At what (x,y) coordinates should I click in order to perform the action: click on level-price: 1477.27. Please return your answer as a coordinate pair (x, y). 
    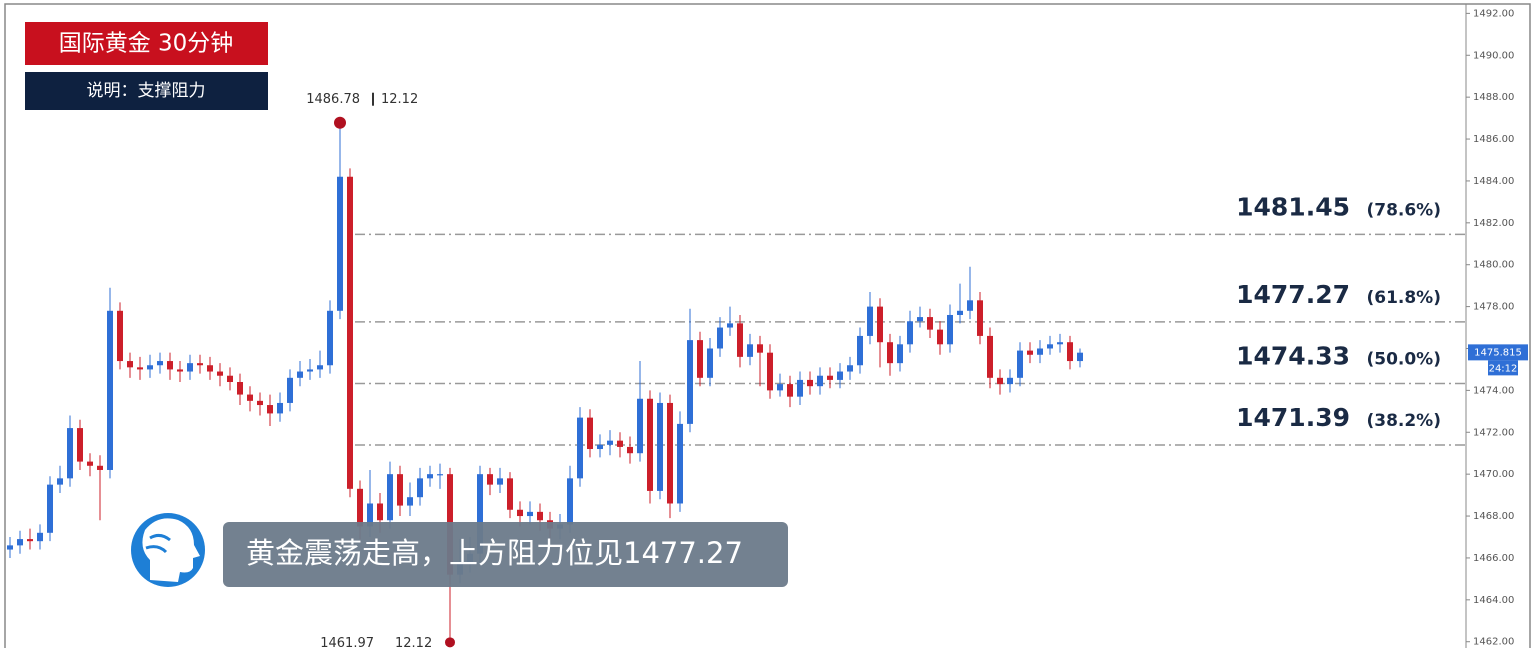
    Looking at the image, I should click on (1293, 294).